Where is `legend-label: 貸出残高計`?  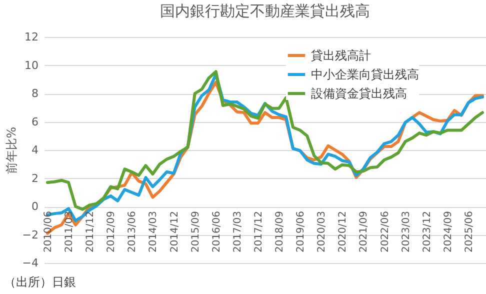
legend-label: 貸出残高計 is located at coordinates (341, 55).